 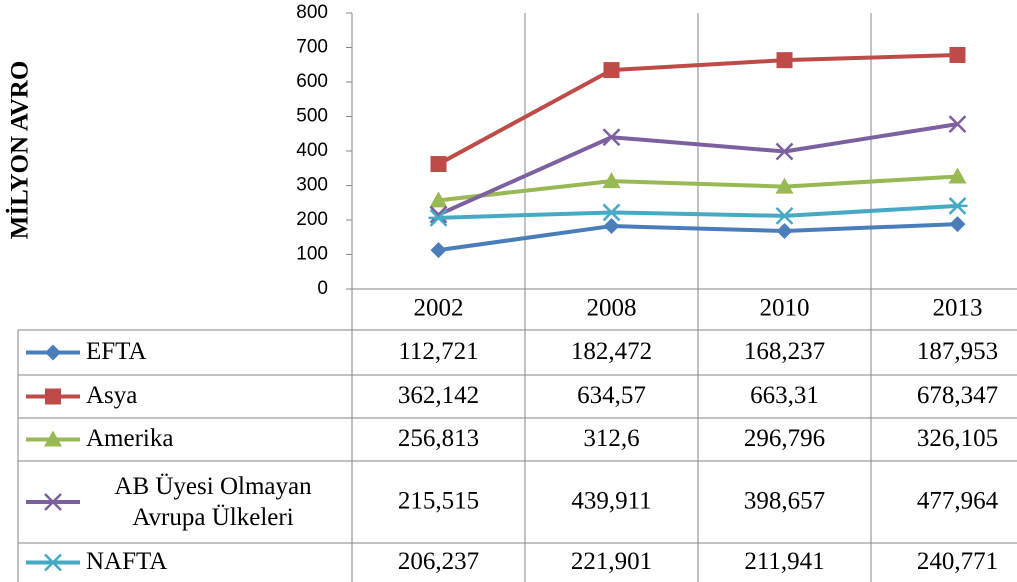 What do you see at coordinates (312, 116) in the screenshot?
I see `y-tick-label: 500` at bounding box center [312, 116].